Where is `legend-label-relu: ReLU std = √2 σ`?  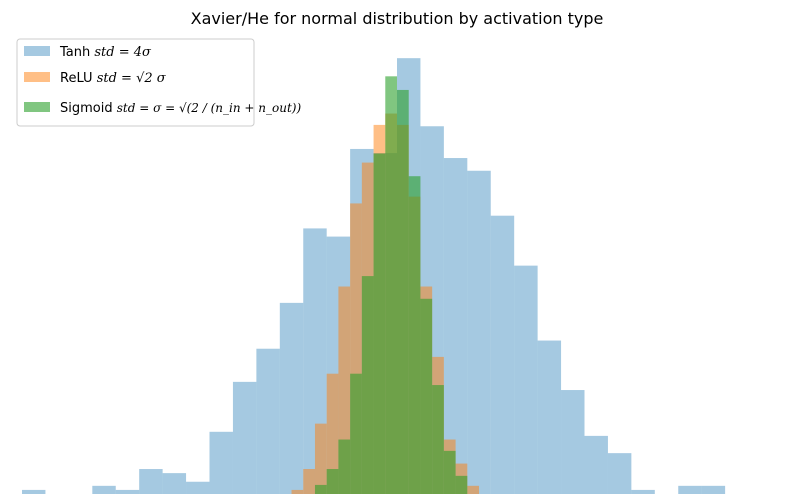
legend-label-relu: ReLU std = √2 σ is located at coordinates (113, 78).